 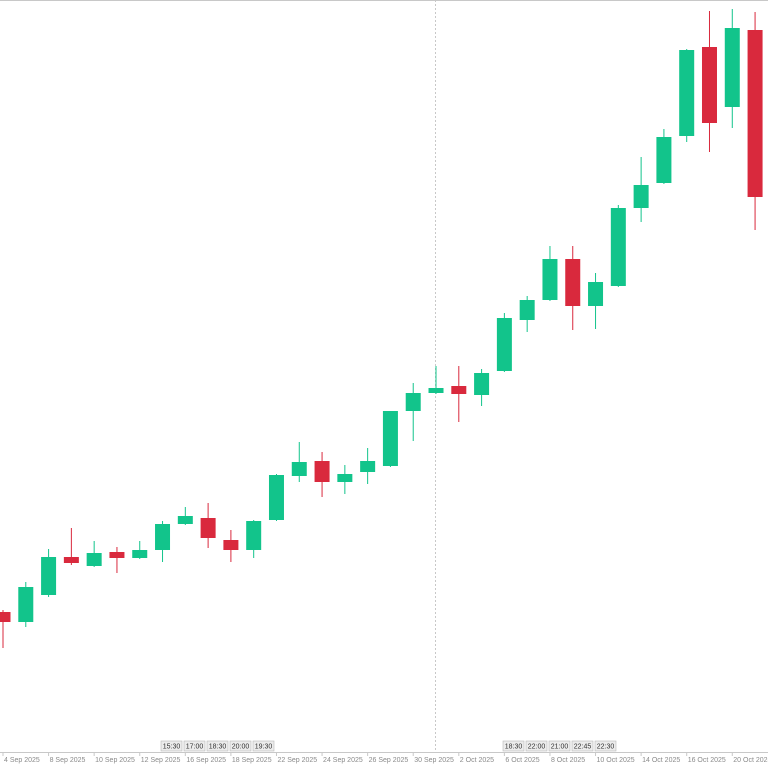 I want to click on time-label: 22:00, so click(x=537, y=746).